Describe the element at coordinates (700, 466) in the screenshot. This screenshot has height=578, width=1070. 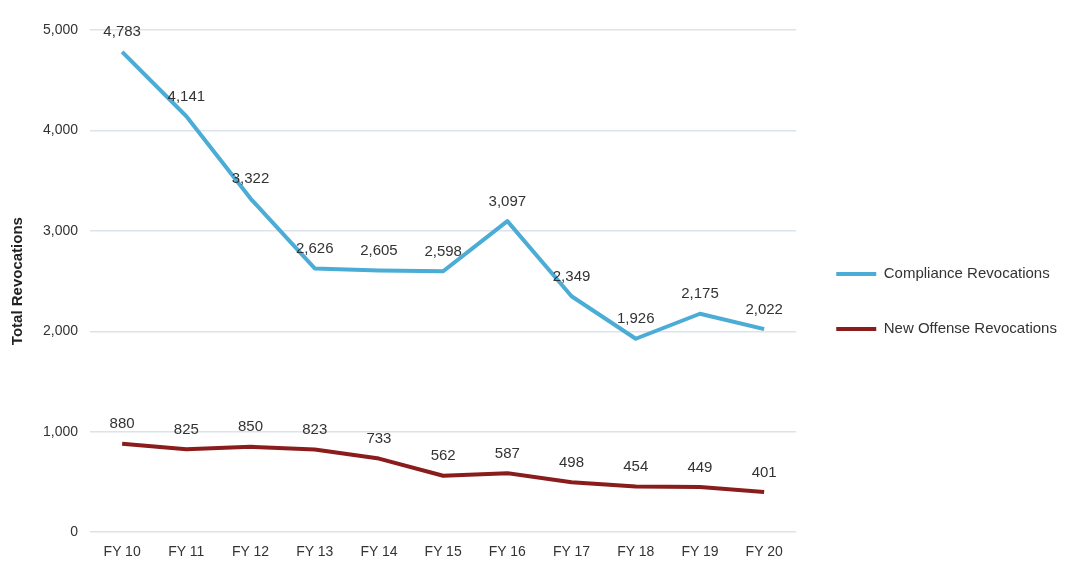
I see `data-label: 449` at that location.